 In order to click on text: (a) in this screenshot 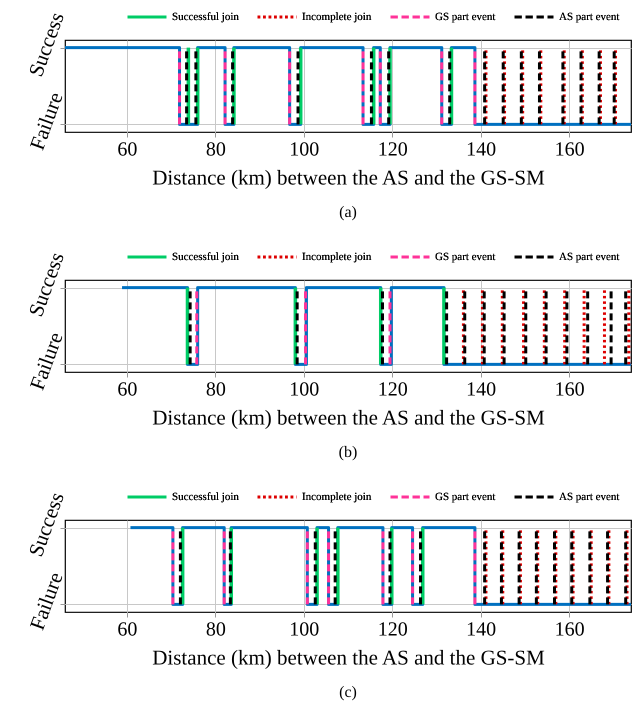, I will do `click(348, 212)`.